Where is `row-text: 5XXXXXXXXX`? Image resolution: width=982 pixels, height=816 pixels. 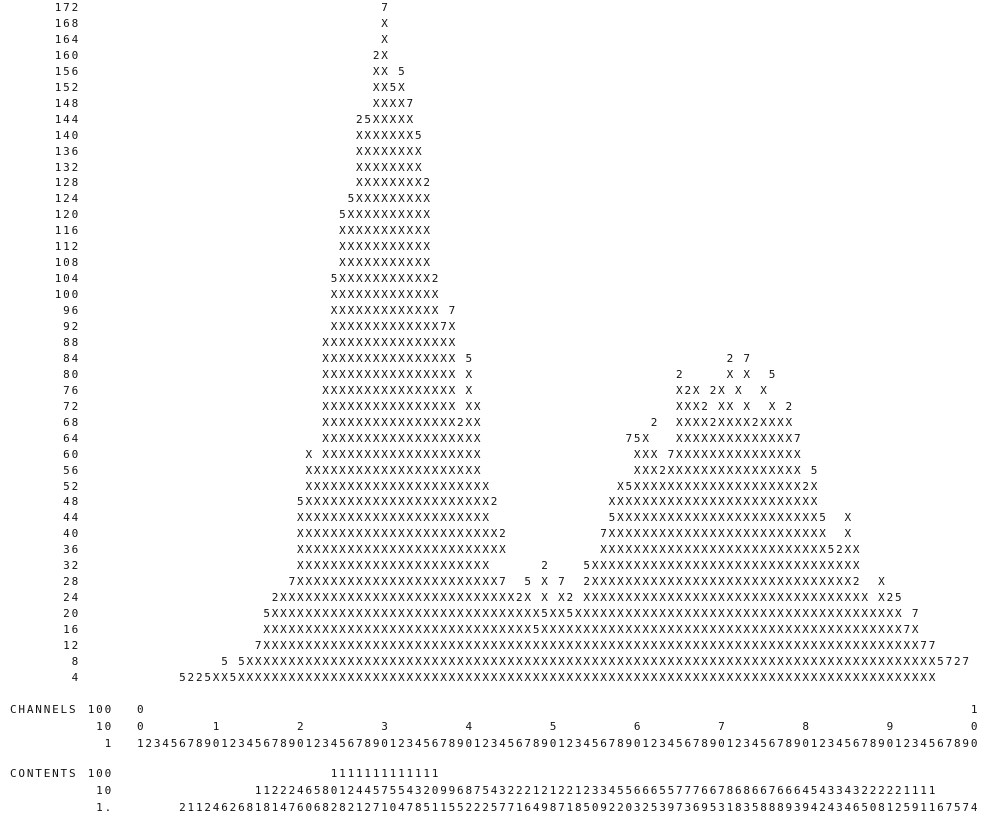
row-text: 5XXXXXXXXX is located at coordinates (284, 199).